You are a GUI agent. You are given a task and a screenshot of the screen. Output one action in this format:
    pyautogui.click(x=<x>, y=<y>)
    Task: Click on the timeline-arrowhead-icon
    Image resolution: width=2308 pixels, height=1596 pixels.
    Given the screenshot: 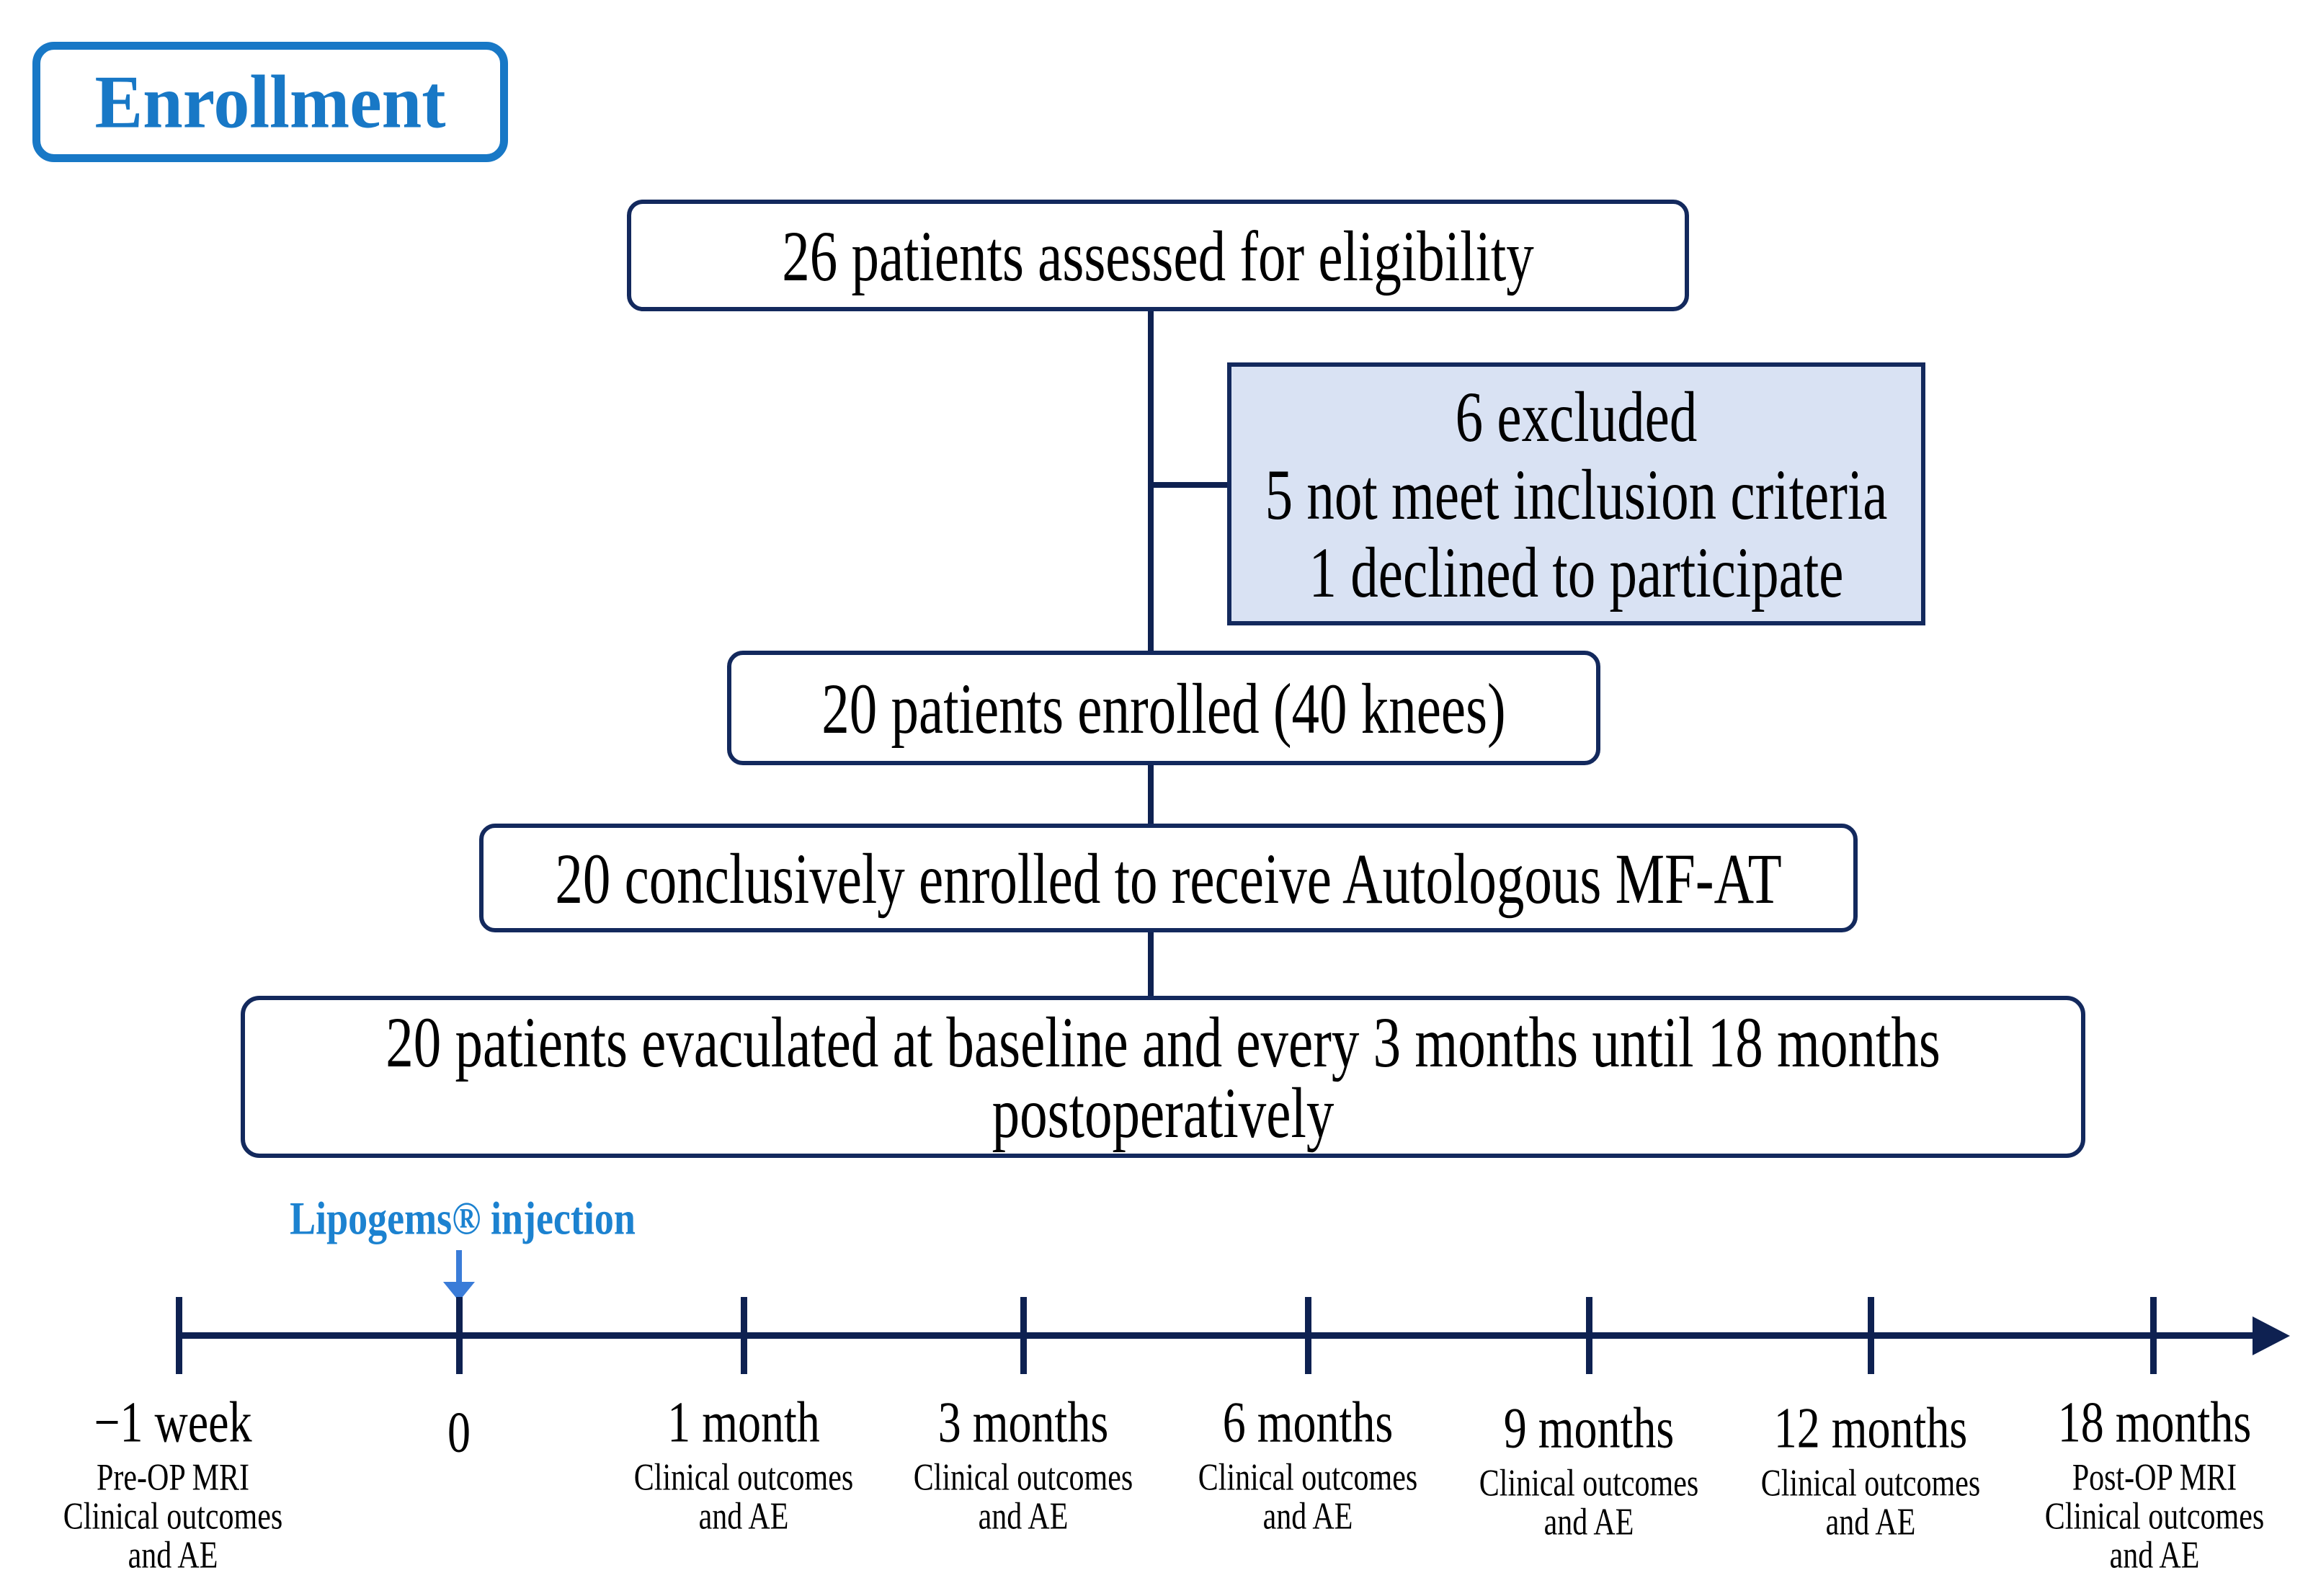 What is the action you would take?
    pyautogui.click(x=2271, y=1335)
    